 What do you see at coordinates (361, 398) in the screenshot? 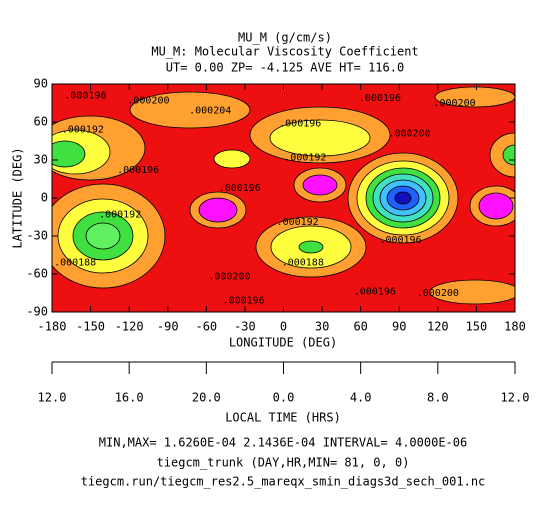
I see `x2-tick-label: 4.0` at bounding box center [361, 398].